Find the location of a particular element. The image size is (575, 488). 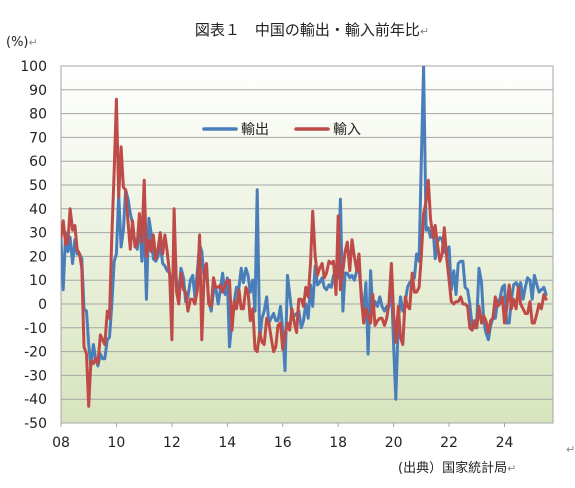

y-tick-label: 60 is located at coordinates (38, 162).